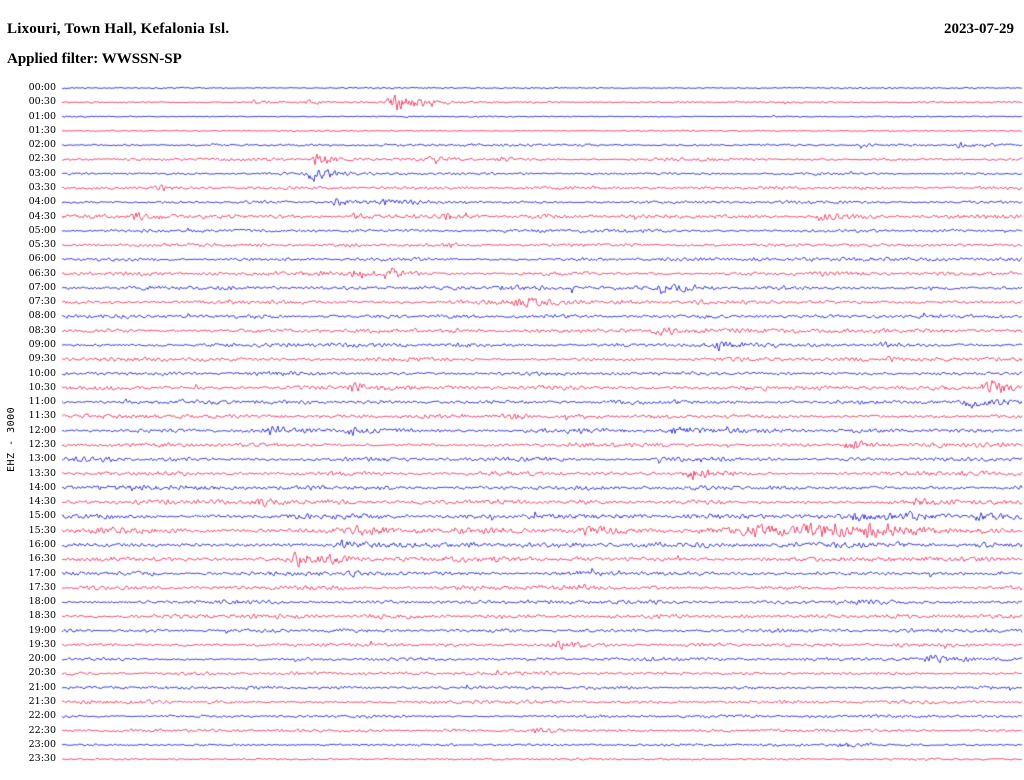 The height and width of the screenshot is (780, 1024). What do you see at coordinates (94, 59) in the screenshot?
I see `filter-label: Applied filter: WWSSN-SP` at bounding box center [94, 59].